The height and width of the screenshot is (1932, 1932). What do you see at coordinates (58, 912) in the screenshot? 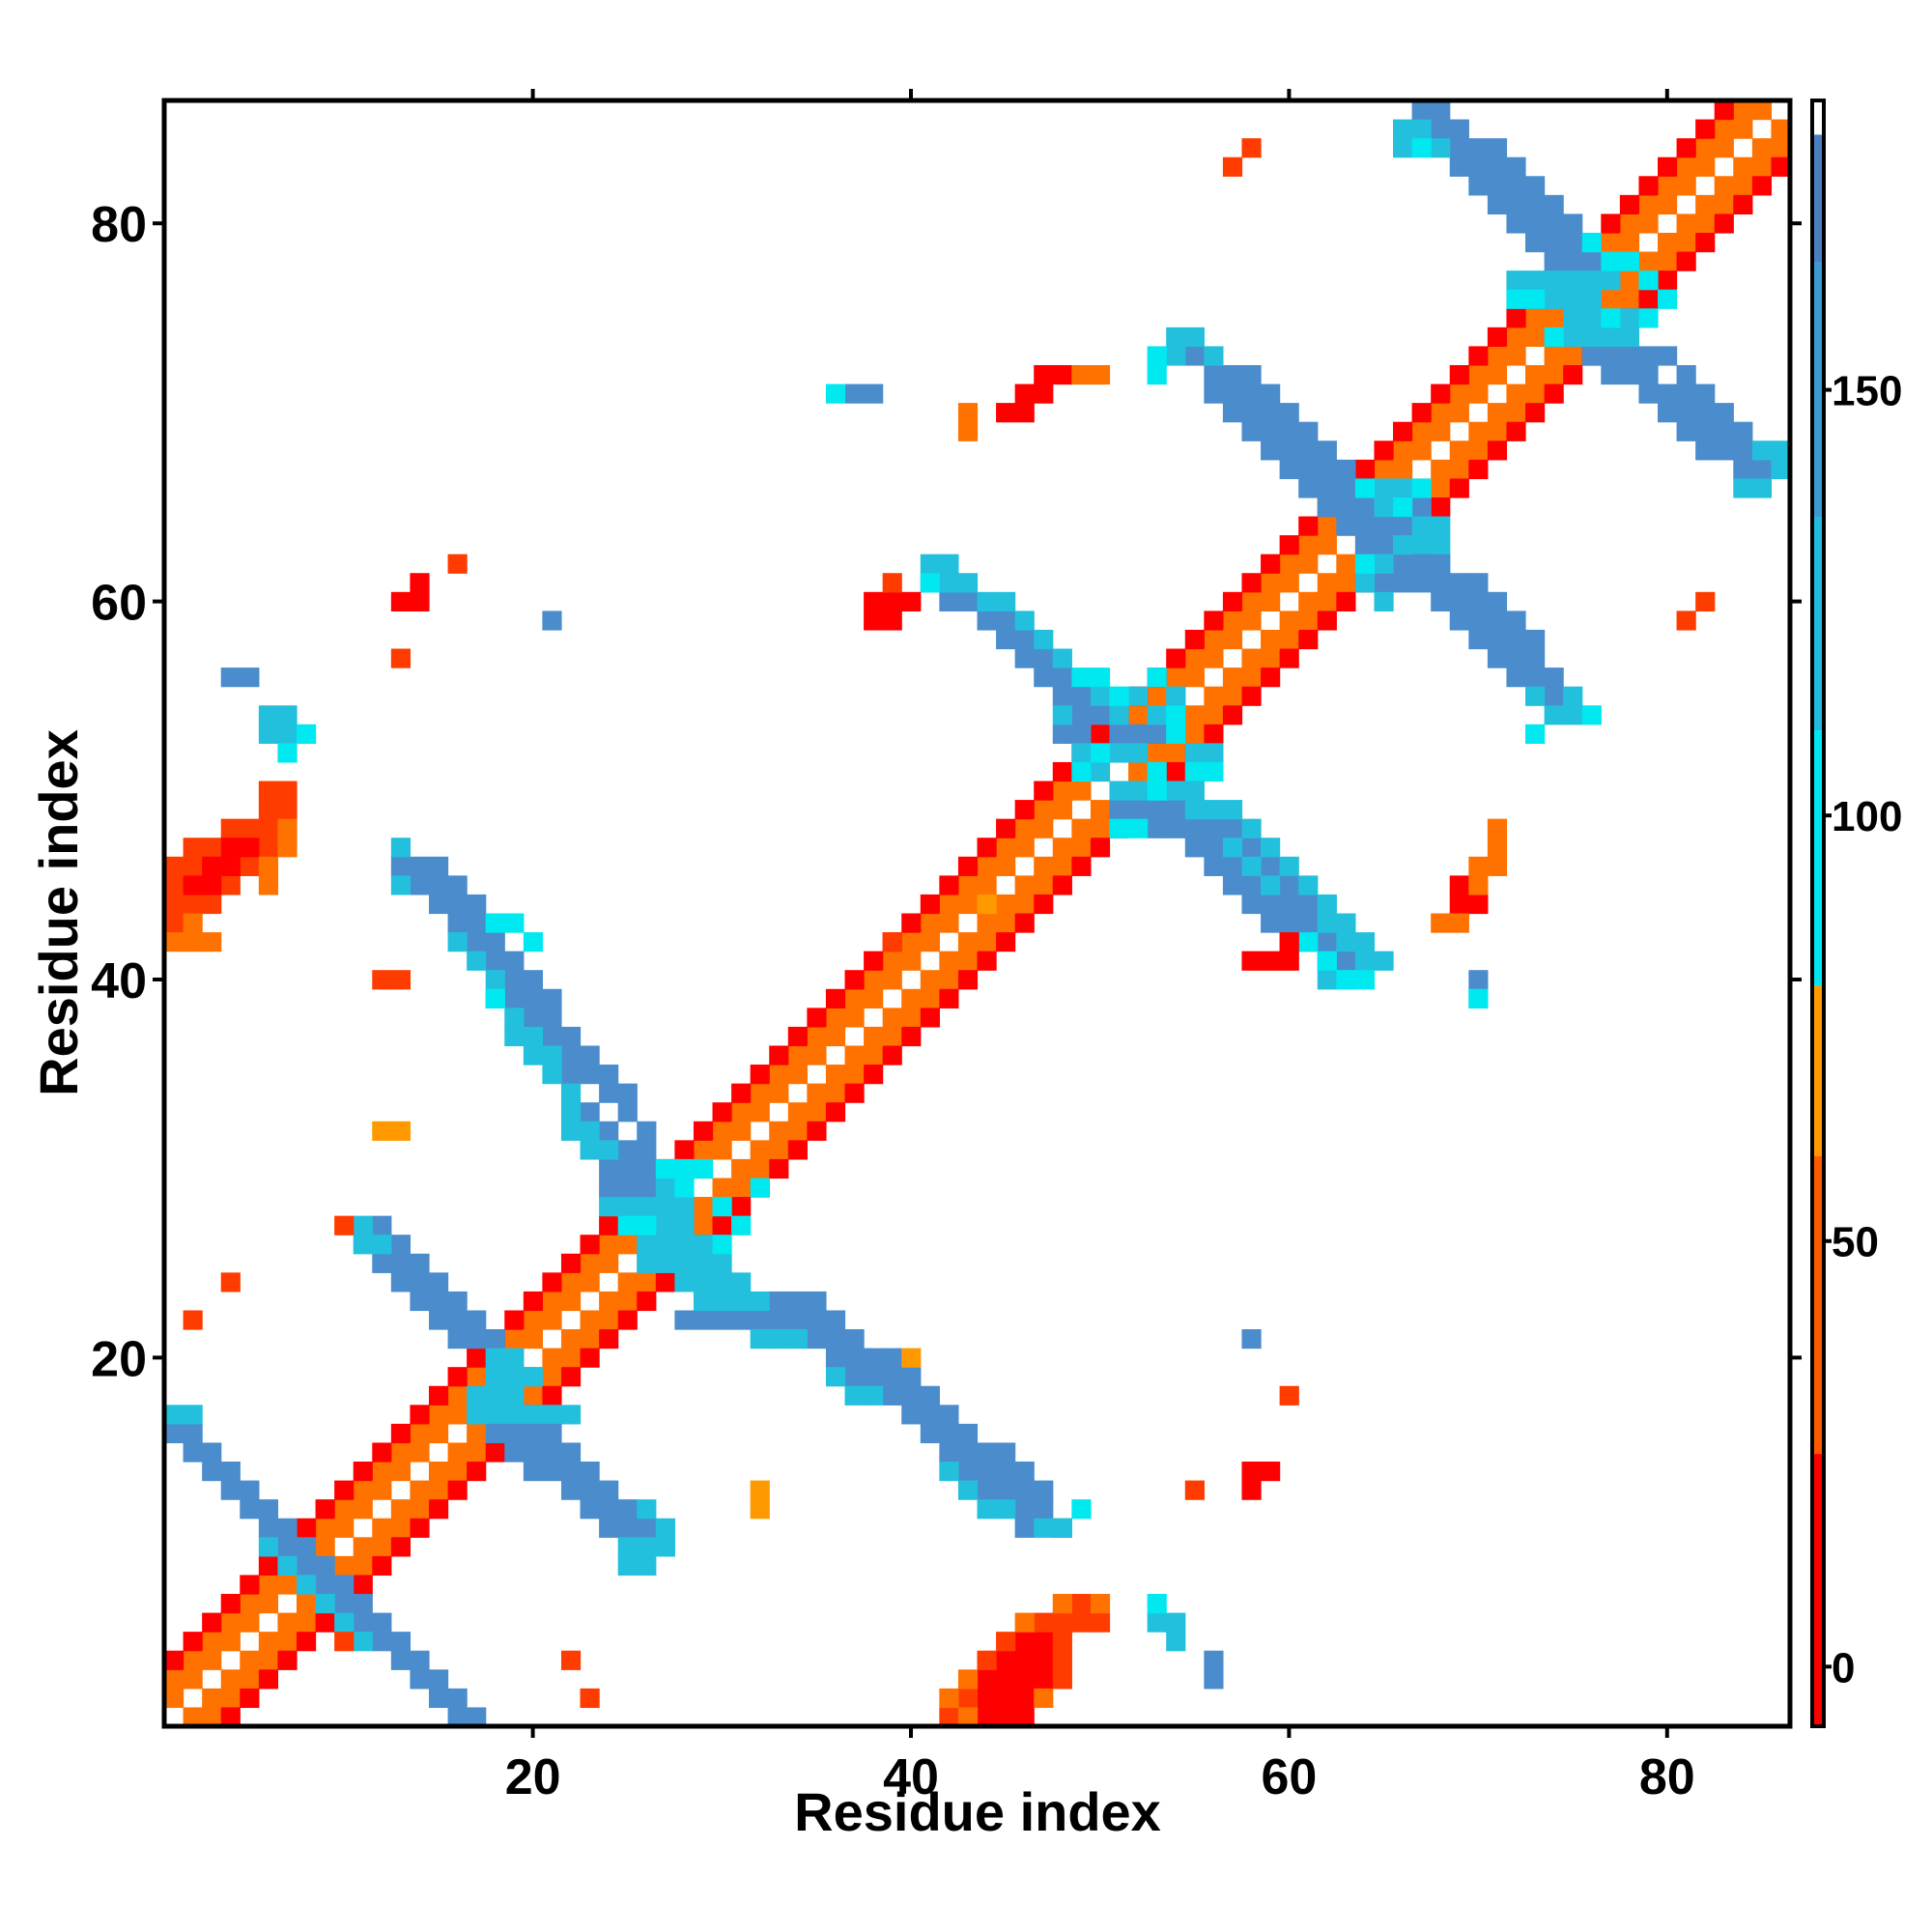
I see `y-axis-title: Residue index` at bounding box center [58, 912].